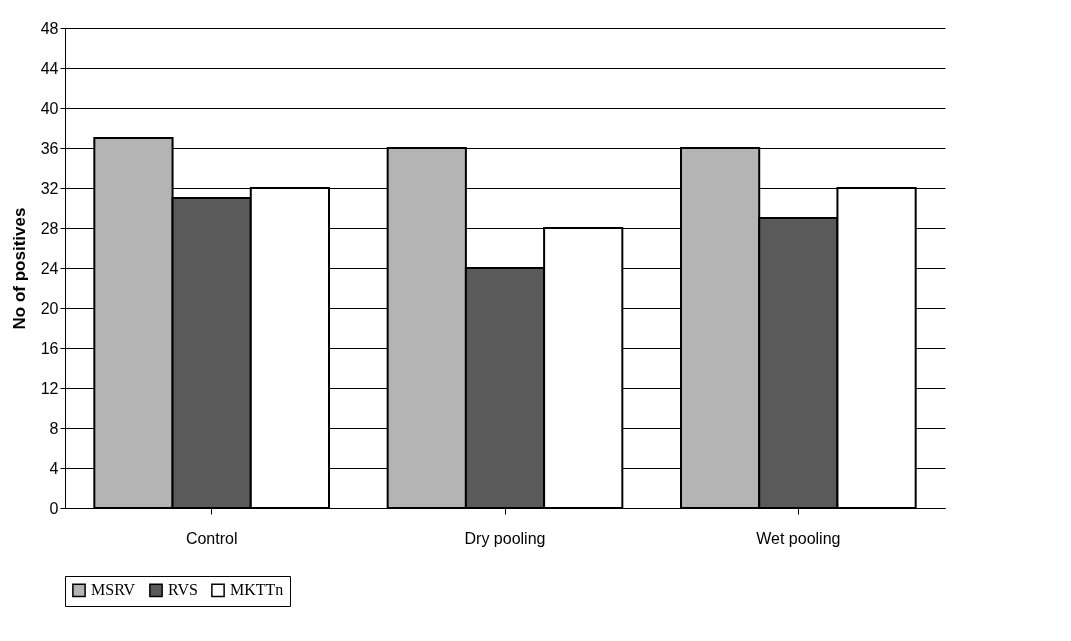 The width and height of the screenshot is (1071, 641). Describe the element at coordinates (257, 590) in the screenshot. I see `legend-label: MKTTn` at that location.